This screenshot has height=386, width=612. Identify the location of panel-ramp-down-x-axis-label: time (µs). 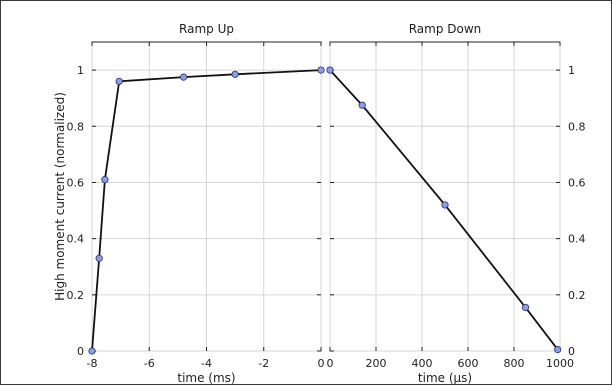
(445, 378).